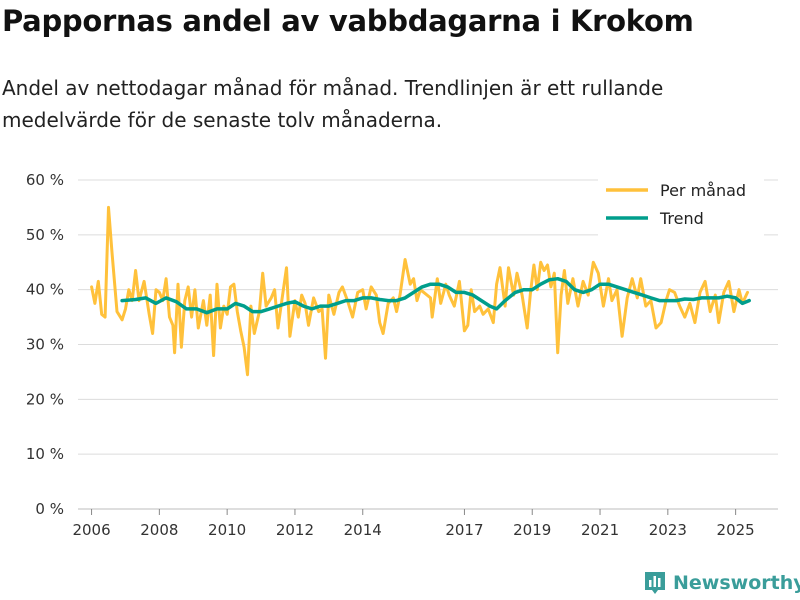 The width and height of the screenshot is (800, 600). What do you see at coordinates (49, 509) in the screenshot?
I see `y-tick-label: 0 %` at bounding box center [49, 509].